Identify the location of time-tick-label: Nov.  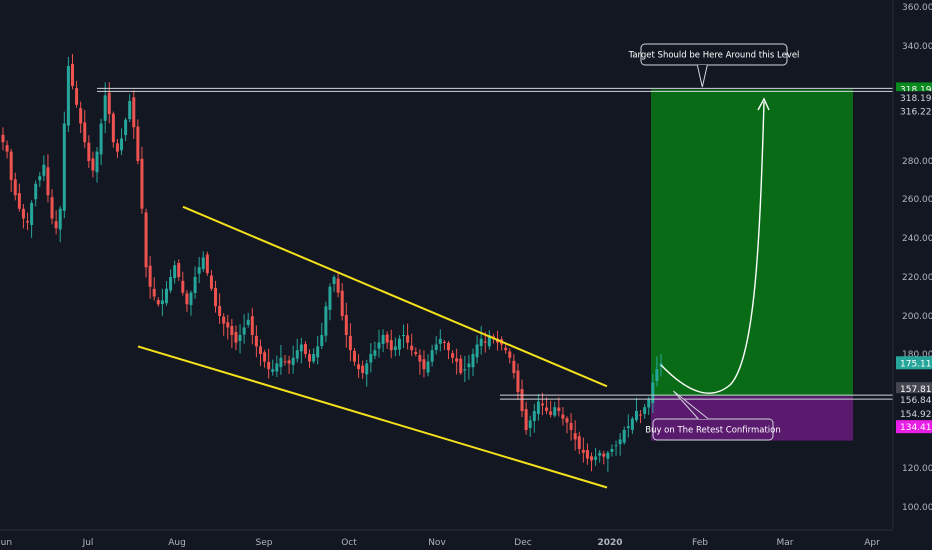
(437, 543).